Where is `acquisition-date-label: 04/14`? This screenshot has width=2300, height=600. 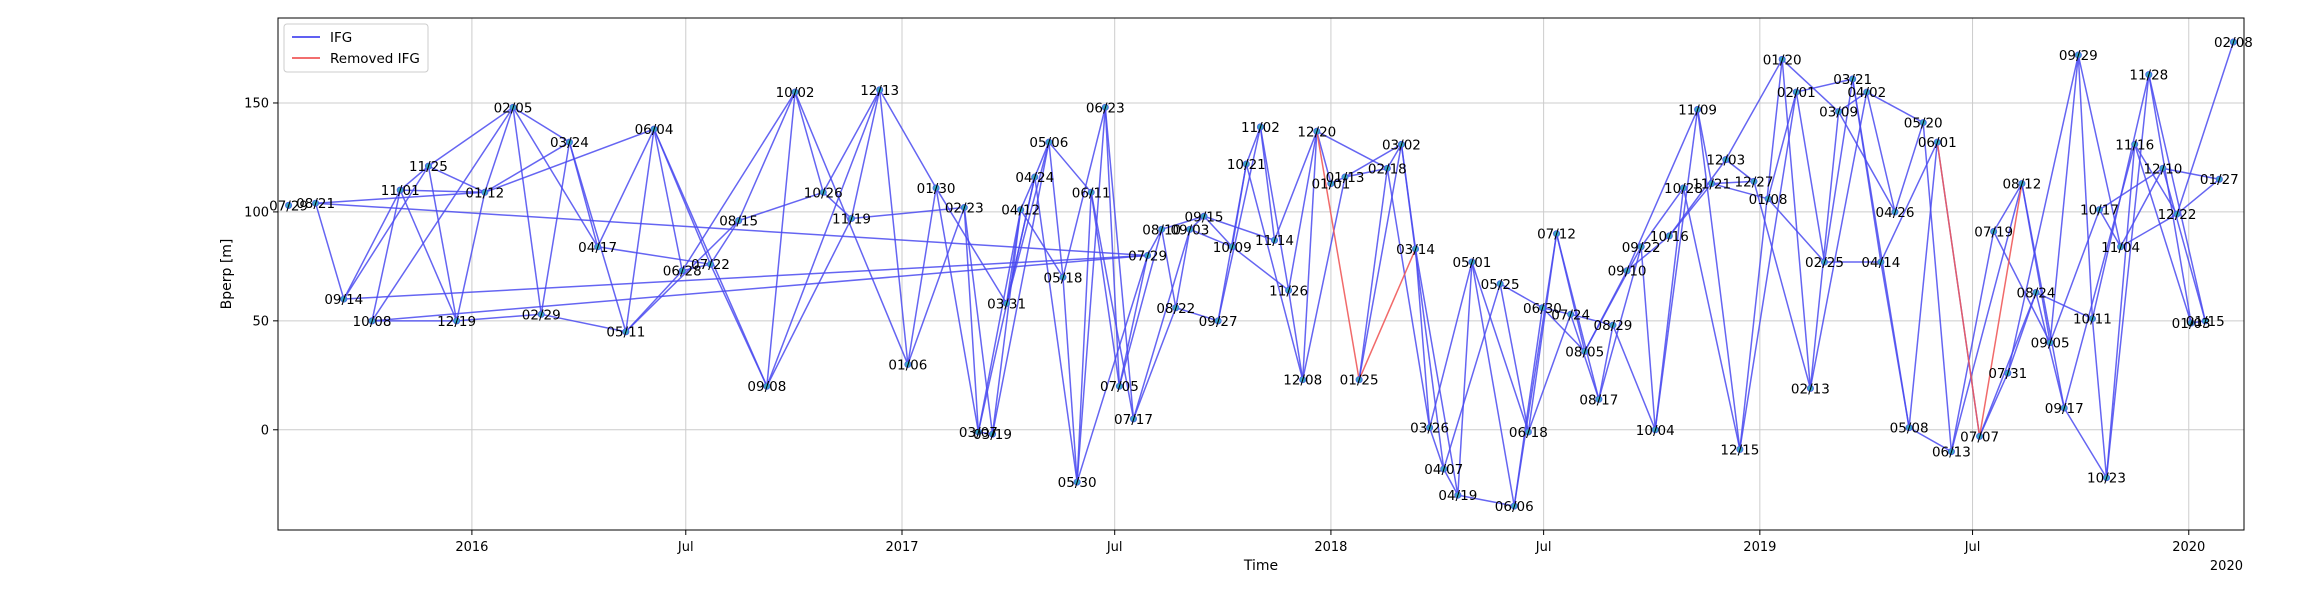 acquisition-date-label: 04/14 is located at coordinates (1880, 263).